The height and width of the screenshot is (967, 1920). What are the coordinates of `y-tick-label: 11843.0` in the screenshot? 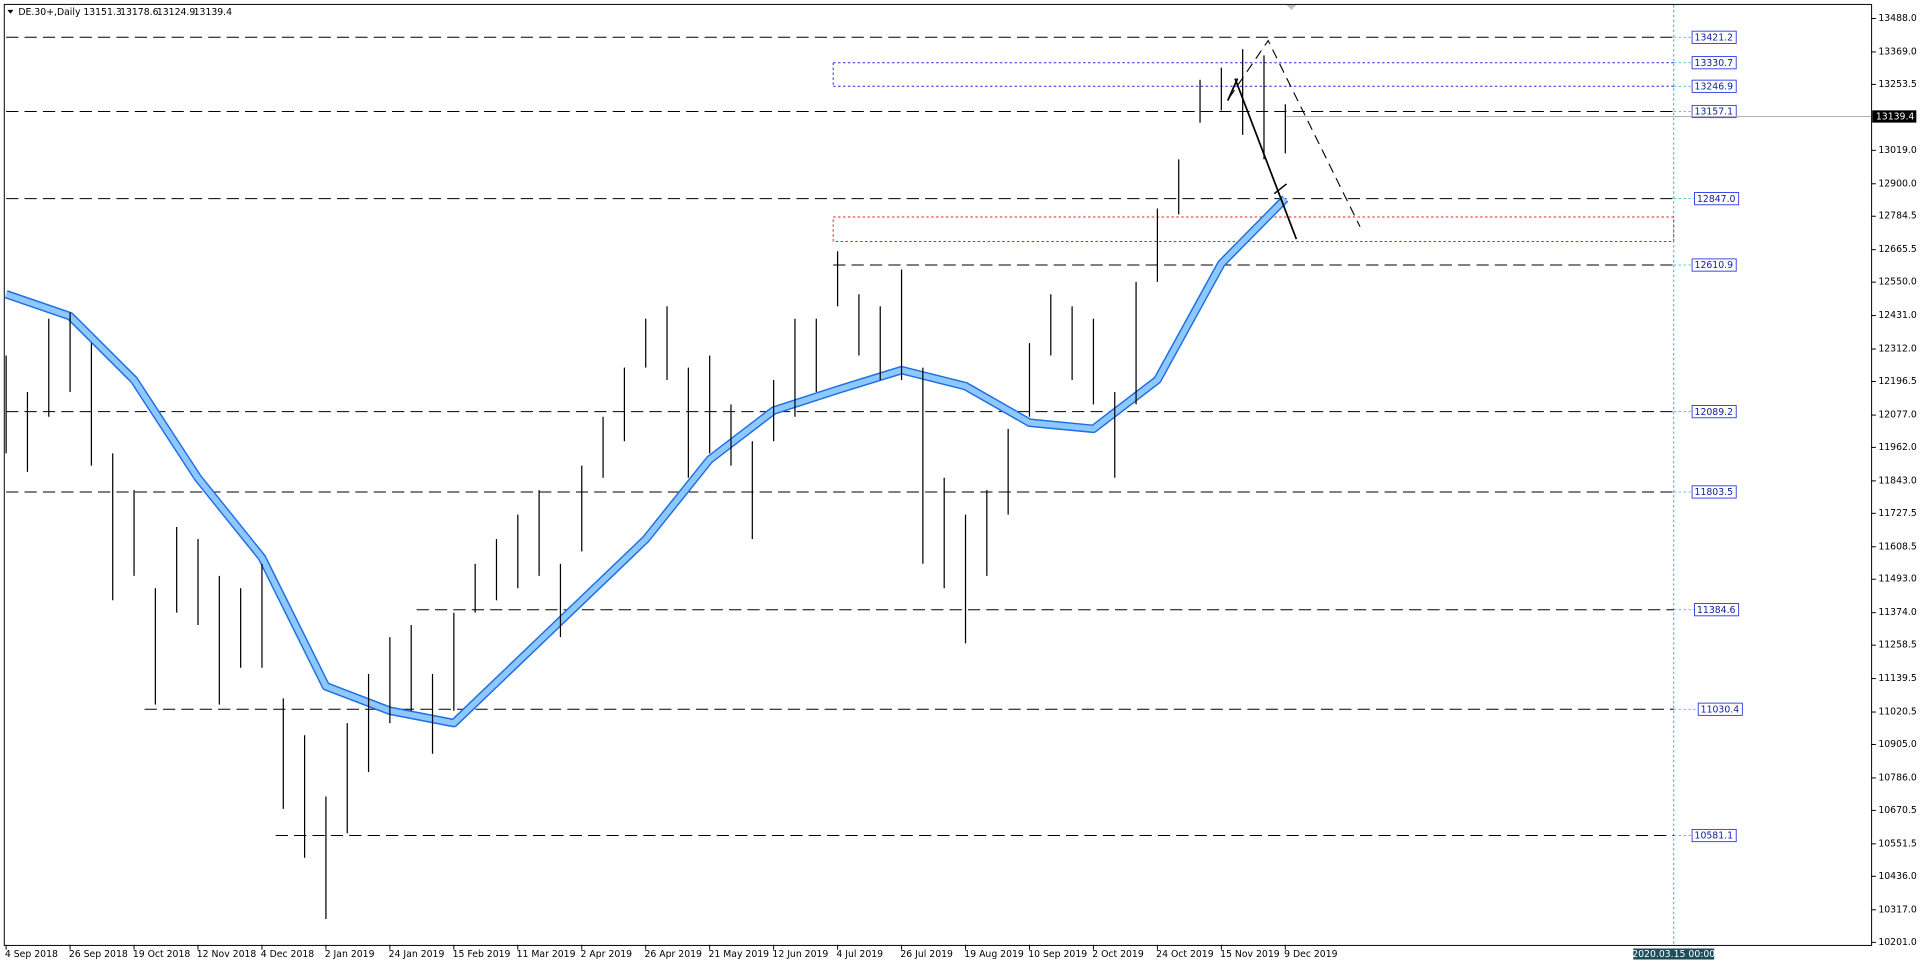 It's located at (1897, 480).